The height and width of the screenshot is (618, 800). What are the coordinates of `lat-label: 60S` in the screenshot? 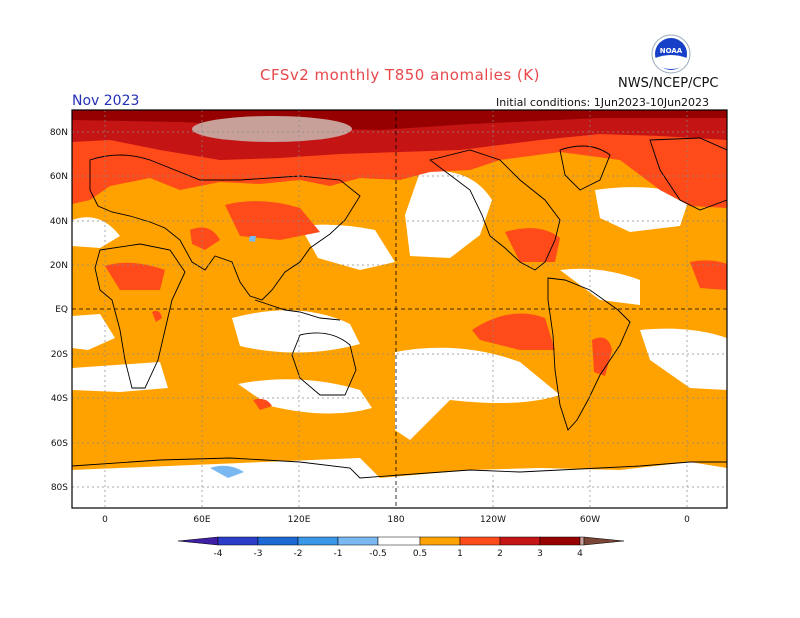 It's located at (59, 444).